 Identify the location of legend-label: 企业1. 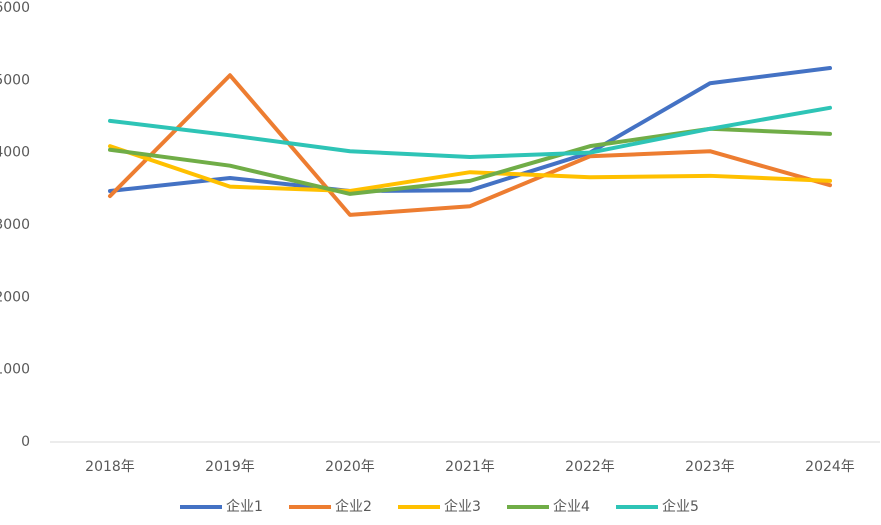
(244, 506).